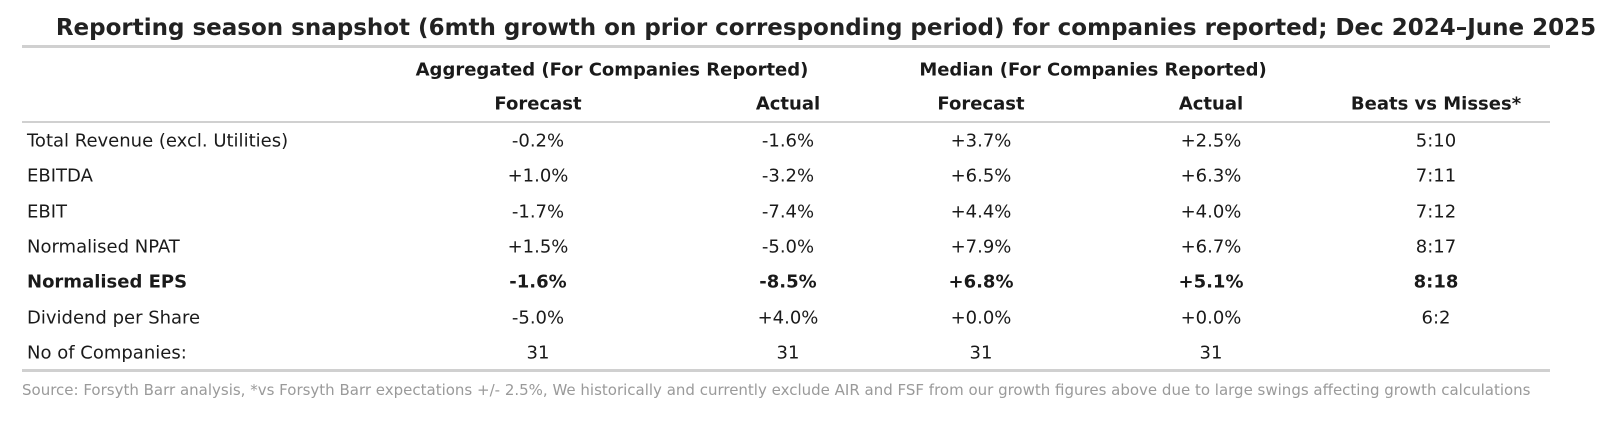 This screenshot has width=1602, height=423. What do you see at coordinates (60, 176) in the screenshot?
I see `row-label: EBITDA` at bounding box center [60, 176].